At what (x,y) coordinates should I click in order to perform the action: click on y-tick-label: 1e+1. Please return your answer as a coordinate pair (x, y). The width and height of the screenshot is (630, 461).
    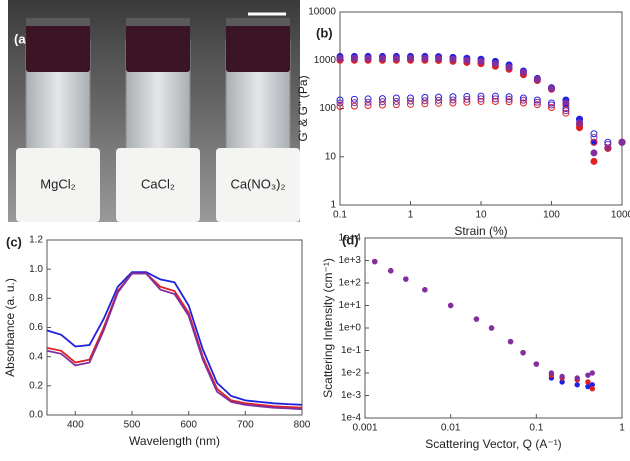
    Looking at the image, I should click on (349, 305).